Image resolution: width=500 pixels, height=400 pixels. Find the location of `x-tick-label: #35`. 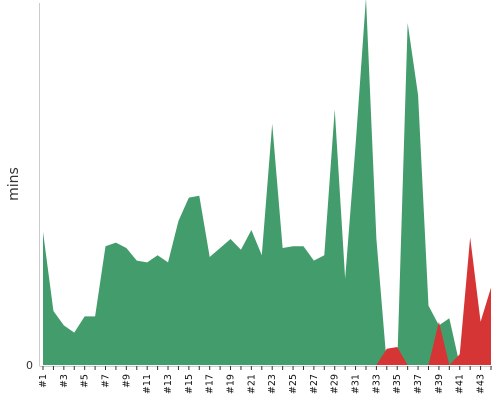

x-tick-label: #35 is located at coordinates (397, 384).